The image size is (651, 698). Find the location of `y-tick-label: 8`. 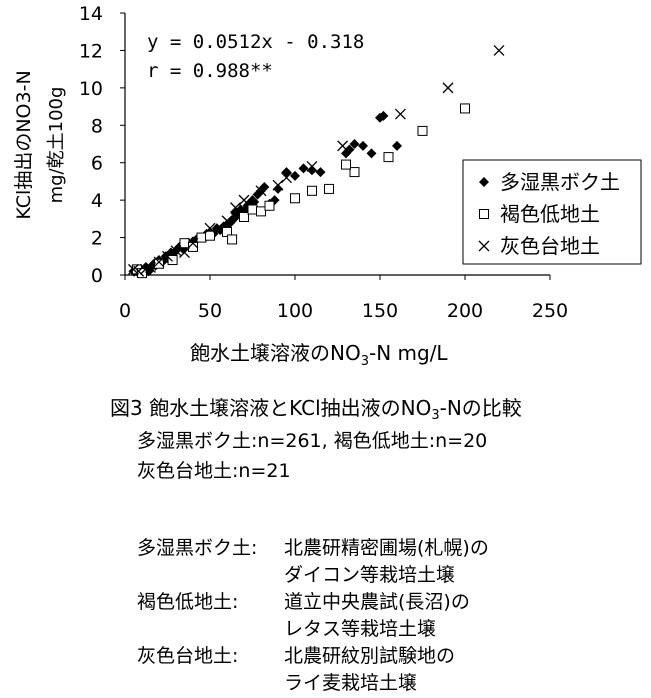

y-tick-label: 8 is located at coordinates (97, 126).